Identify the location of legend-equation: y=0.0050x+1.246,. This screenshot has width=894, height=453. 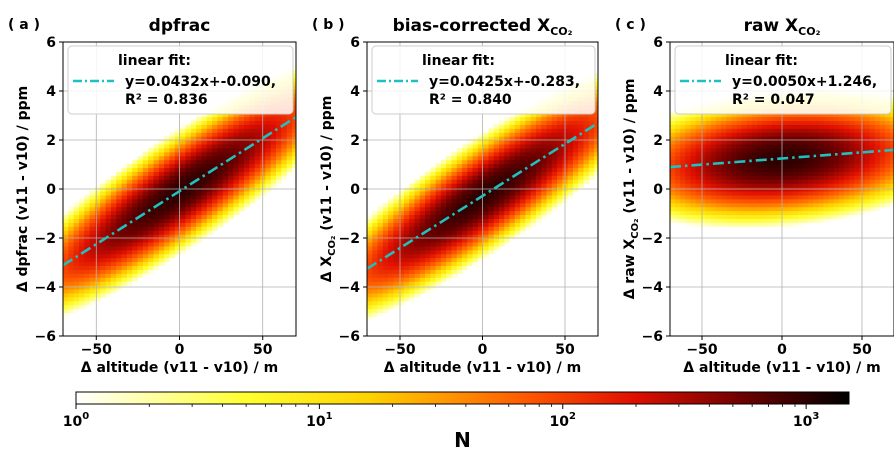
(804, 82).